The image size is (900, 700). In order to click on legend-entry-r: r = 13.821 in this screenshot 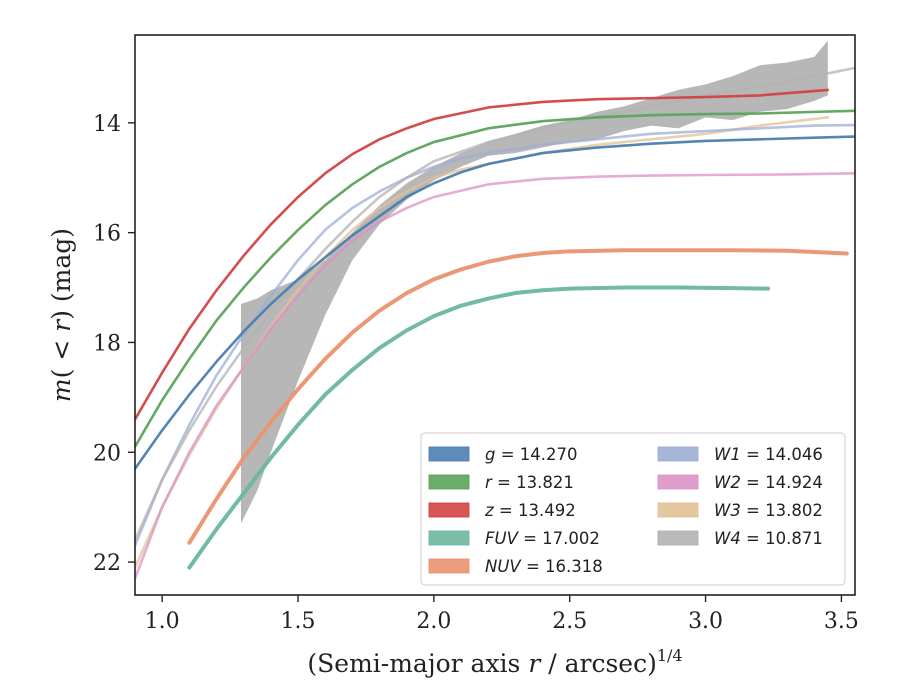, I will do `click(501, 482)`.